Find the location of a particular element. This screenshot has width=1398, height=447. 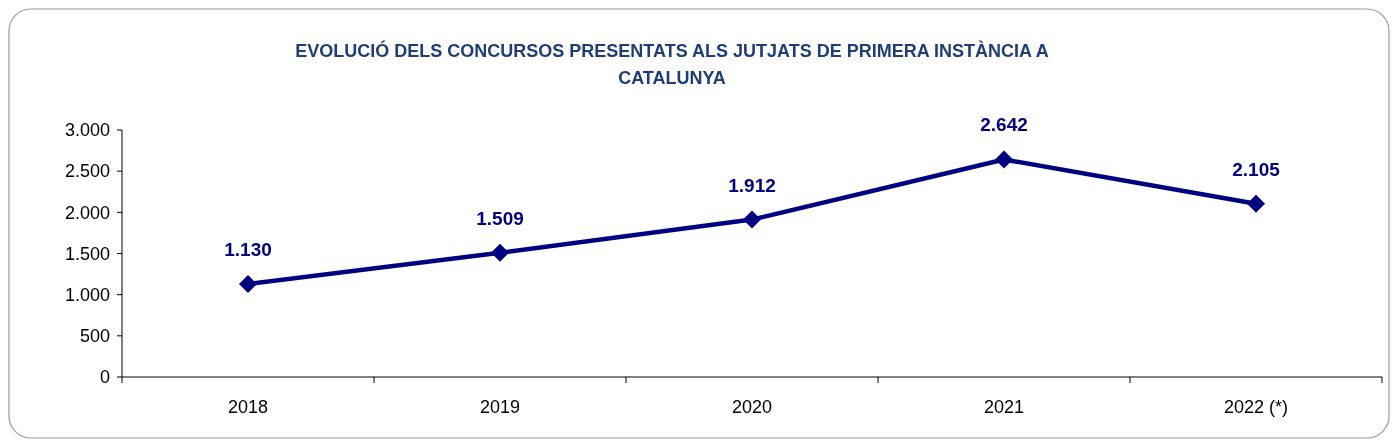

data-label: 1.912 is located at coordinates (752, 185).